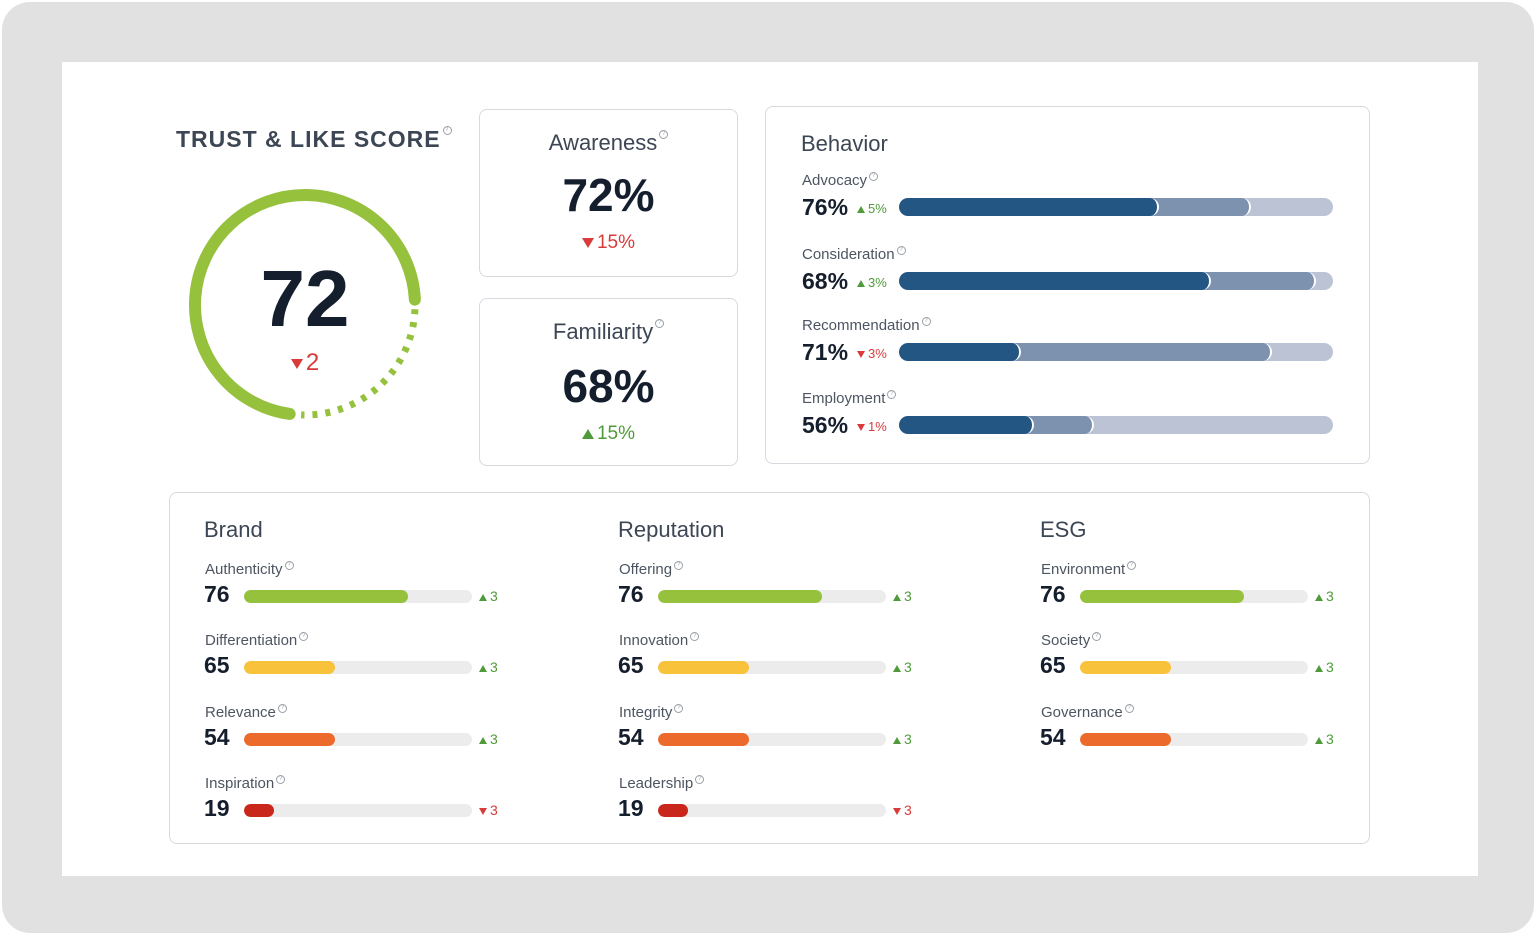  I want to click on score-label: Differentiation?, so click(257, 640).